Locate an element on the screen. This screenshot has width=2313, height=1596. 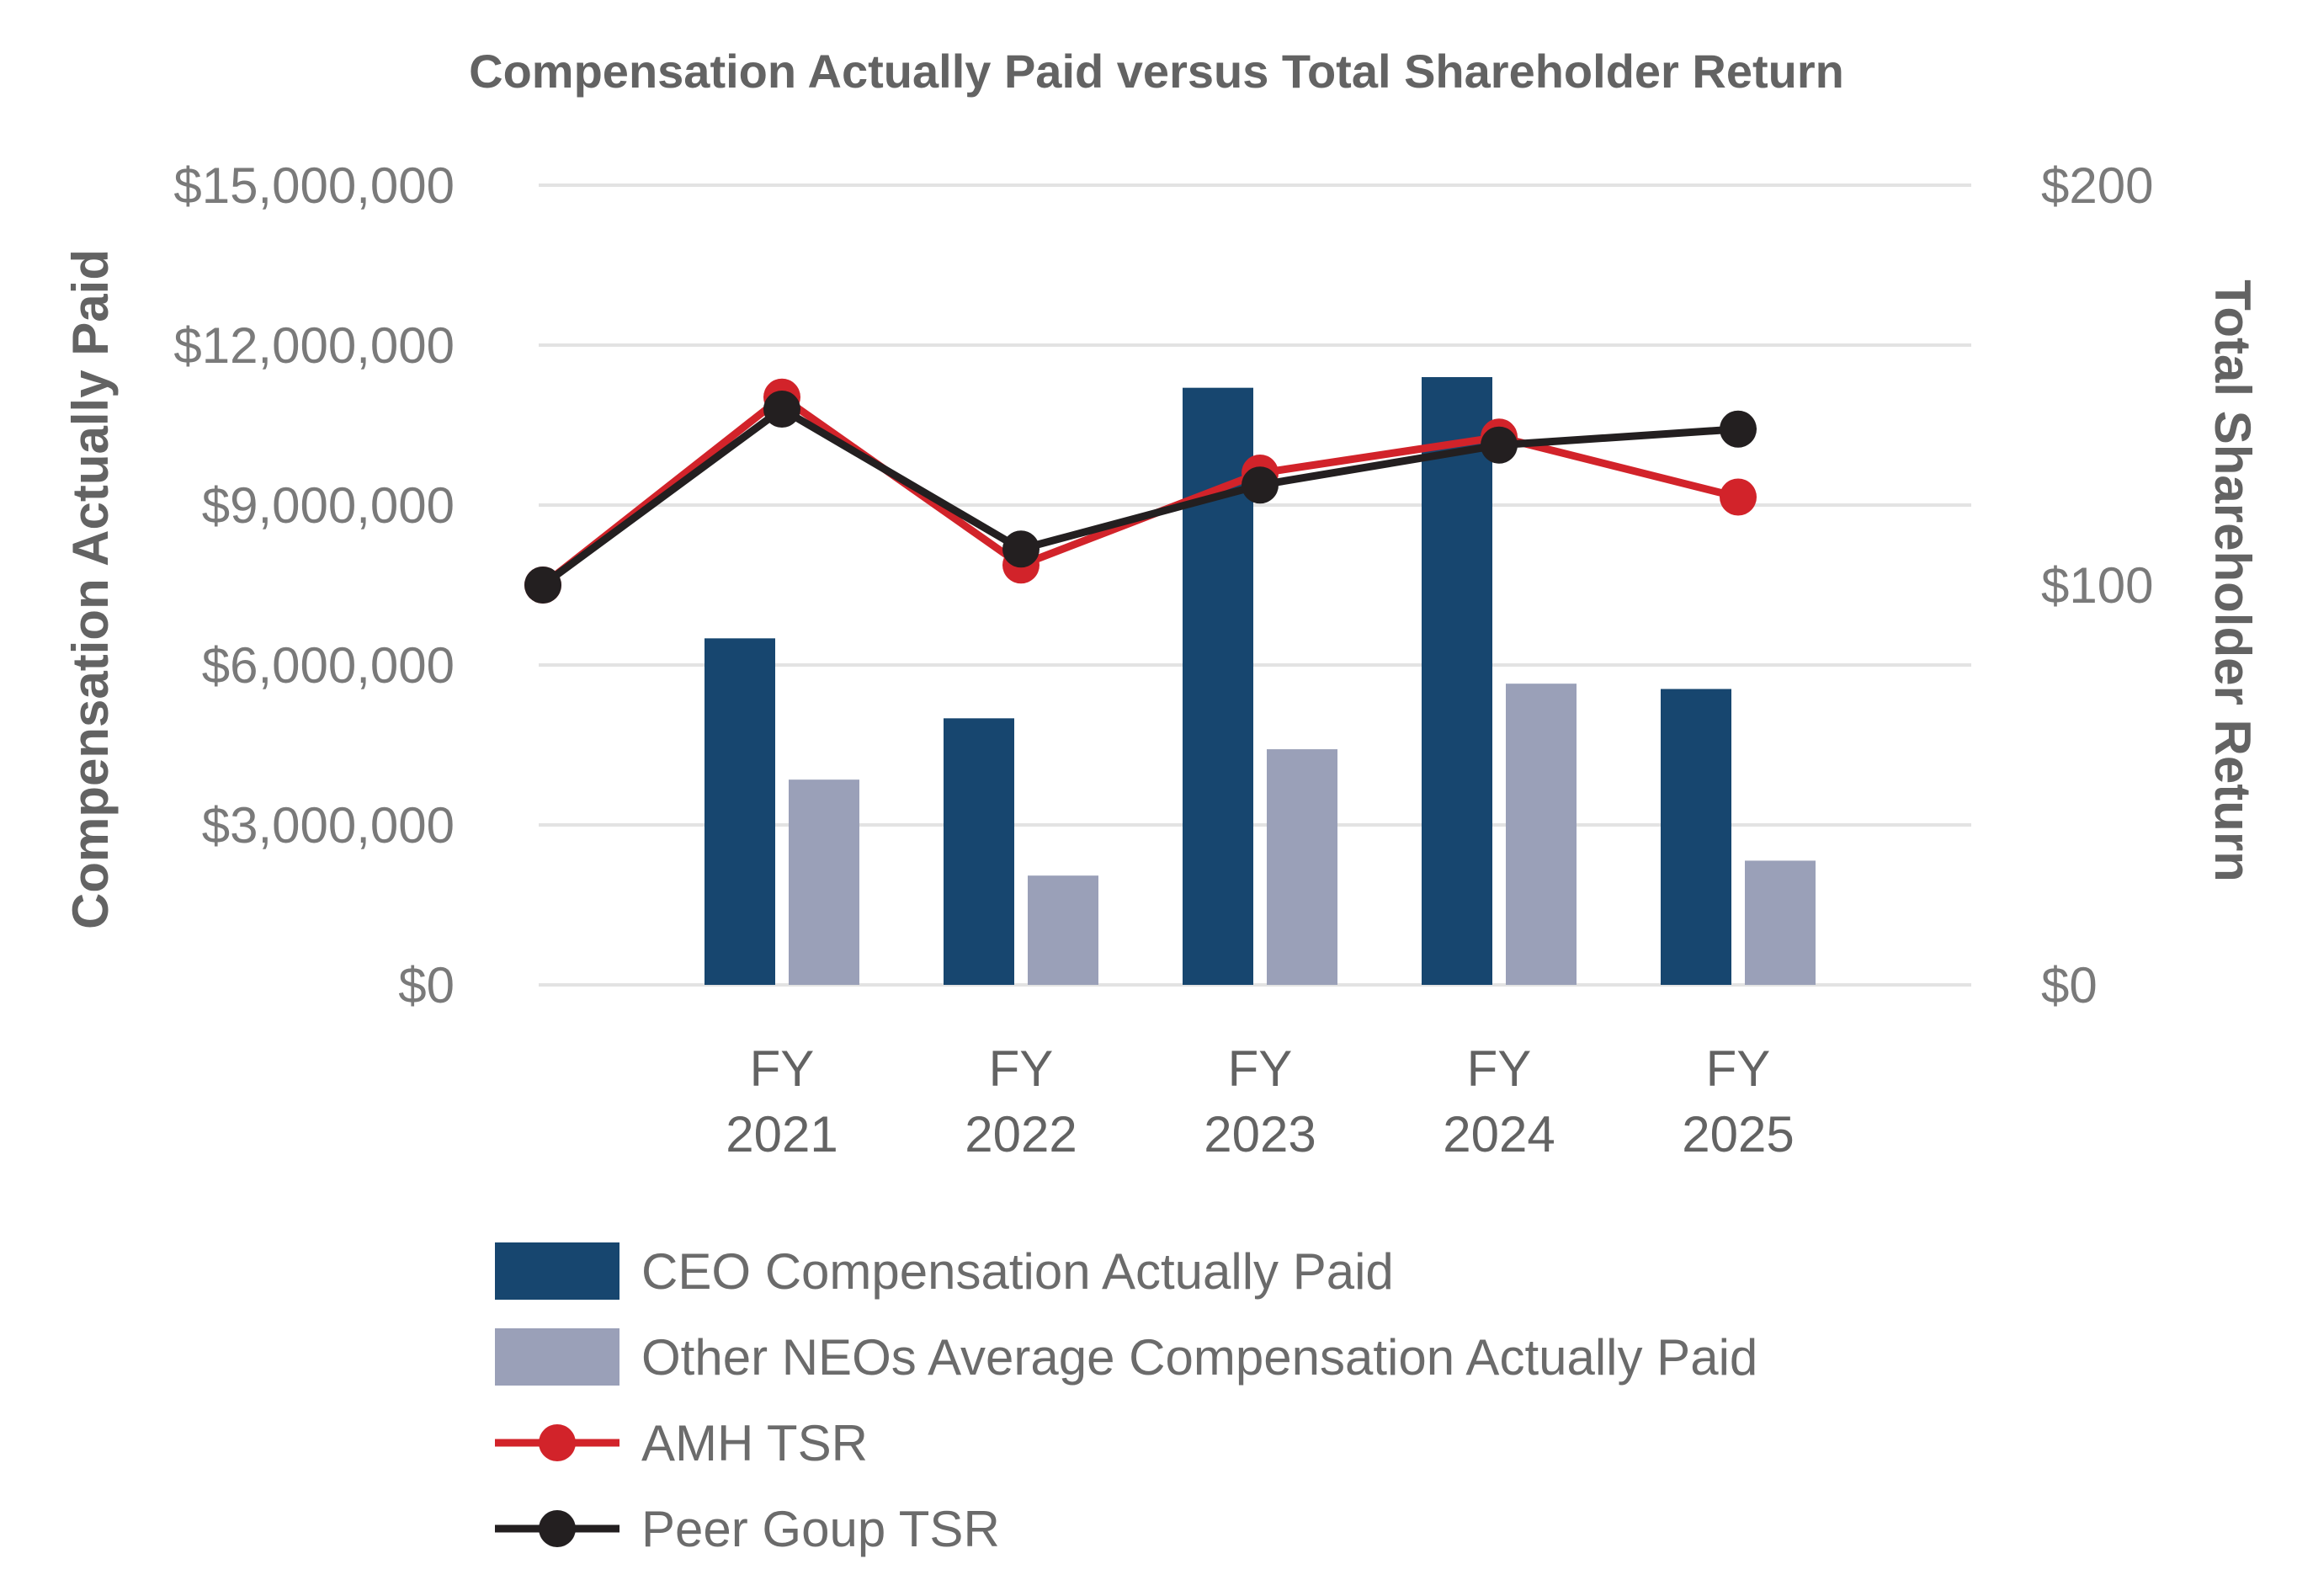
tsr-lines is located at coordinates (1140, 491).